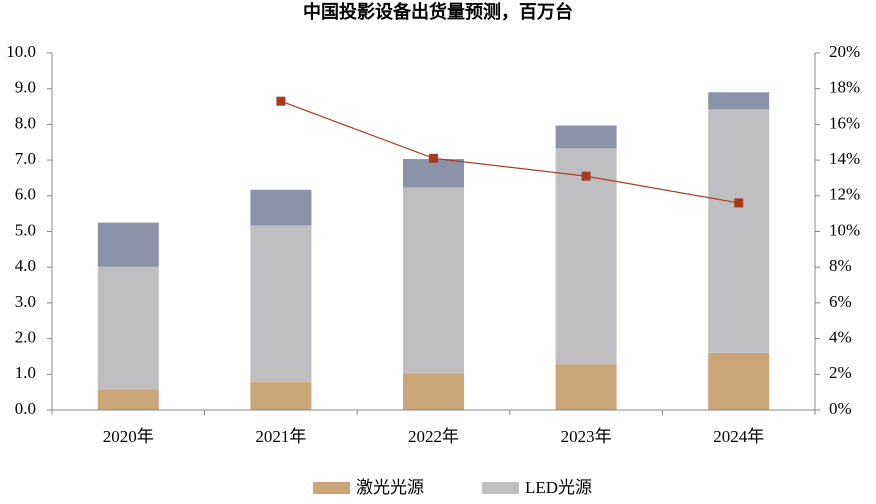  I want to click on y-tick-label: 7.0, so click(25, 158).